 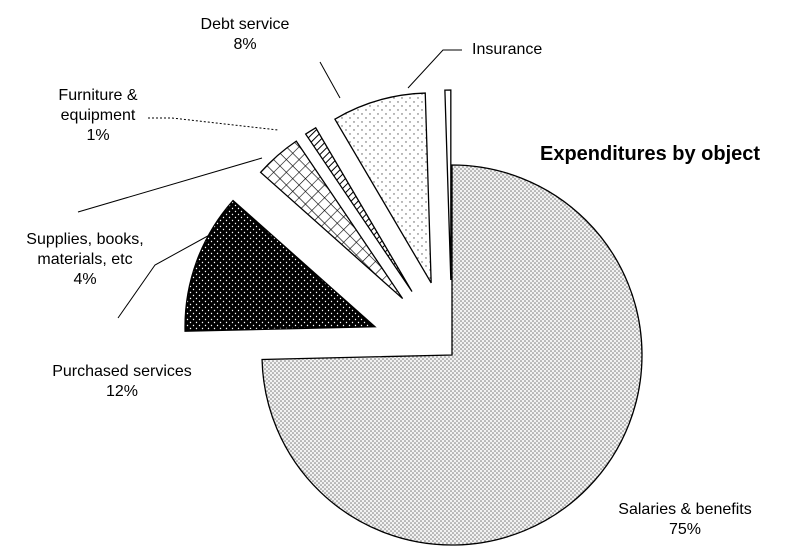 What do you see at coordinates (685, 509) in the screenshot?
I see `category-label: Salaries & benefits` at bounding box center [685, 509].